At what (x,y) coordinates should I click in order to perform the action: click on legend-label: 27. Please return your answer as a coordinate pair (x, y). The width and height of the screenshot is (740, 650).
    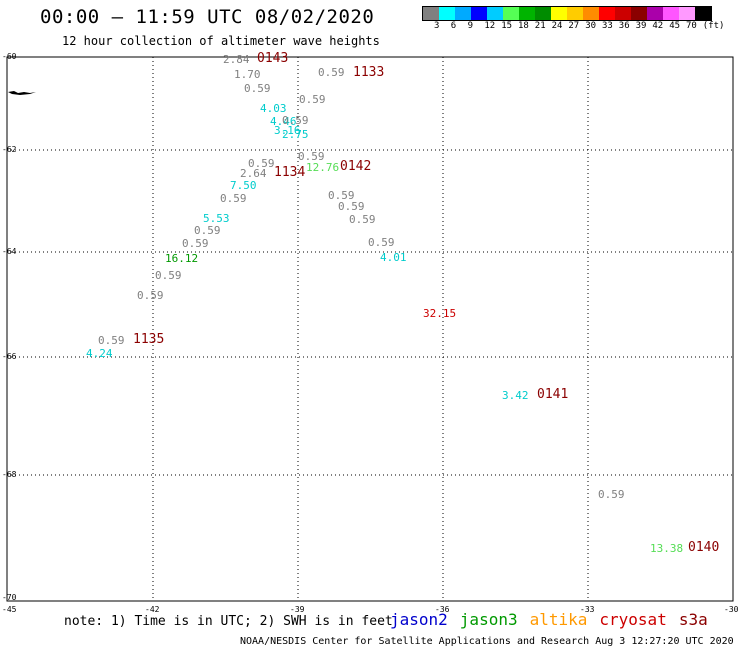
    Looking at the image, I should click on (574, 26).